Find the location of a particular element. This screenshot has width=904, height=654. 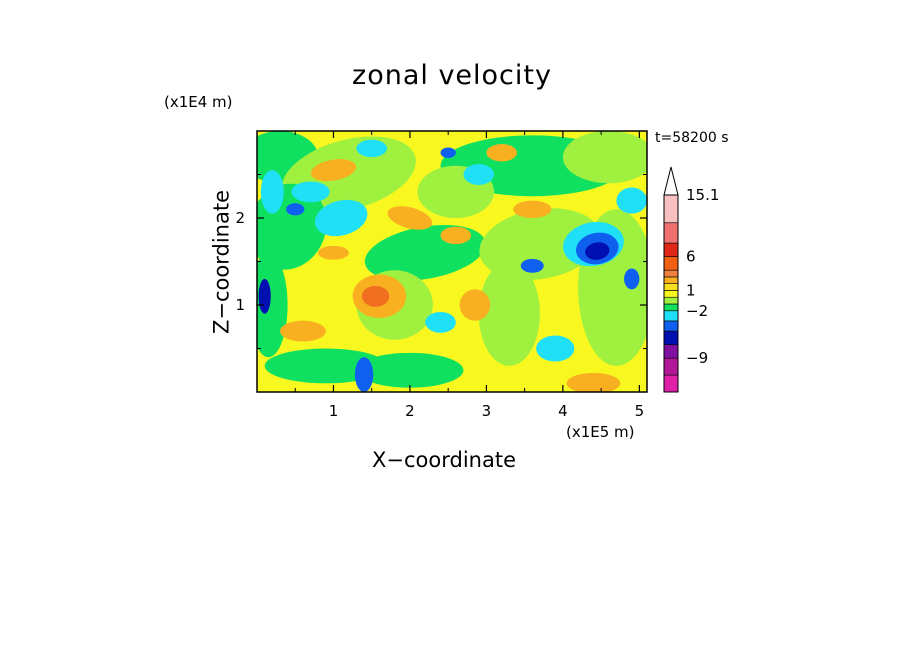

x-tick-label: 1 is located at coordinates (334, 411).